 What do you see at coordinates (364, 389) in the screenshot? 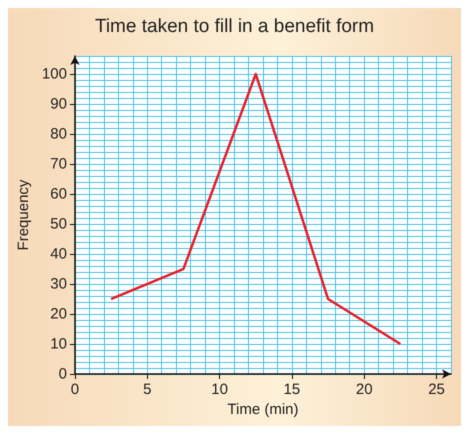
I see `x-tick-label: 20` at bounding box center [364, 389].